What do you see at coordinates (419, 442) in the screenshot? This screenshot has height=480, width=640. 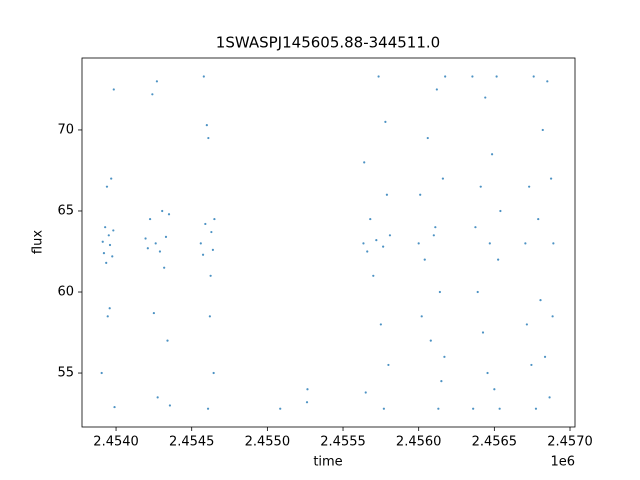 I see `x-tick-label: 2.4560` at bounding box center [419, 442].